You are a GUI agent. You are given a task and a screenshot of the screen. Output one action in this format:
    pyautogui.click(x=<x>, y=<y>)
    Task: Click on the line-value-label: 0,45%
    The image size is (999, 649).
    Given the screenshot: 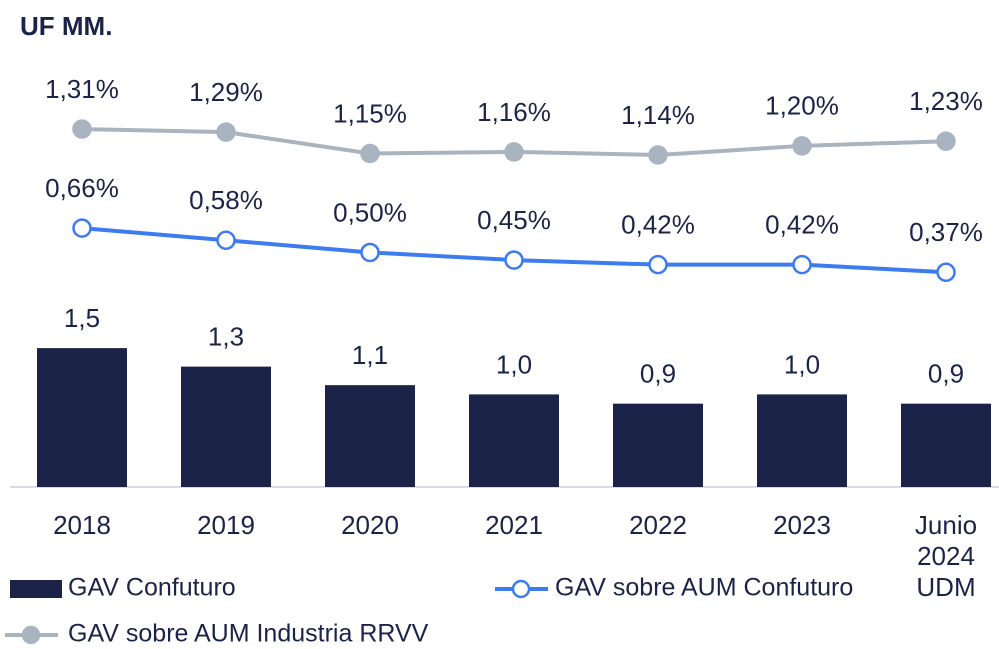 What is the action you would take?
    pyautogui.click(x=514, y=220)
    